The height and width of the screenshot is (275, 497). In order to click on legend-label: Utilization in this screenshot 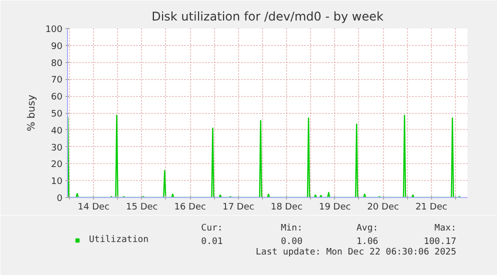, I will do `click(119, 240)`.